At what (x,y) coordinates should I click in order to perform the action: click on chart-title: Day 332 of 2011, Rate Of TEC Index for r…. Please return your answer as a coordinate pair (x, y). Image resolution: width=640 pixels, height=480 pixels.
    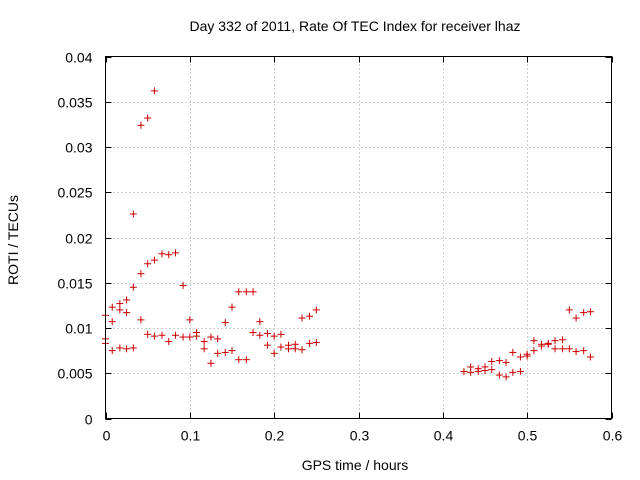
    Looking at the image, I should click on (355, 26).